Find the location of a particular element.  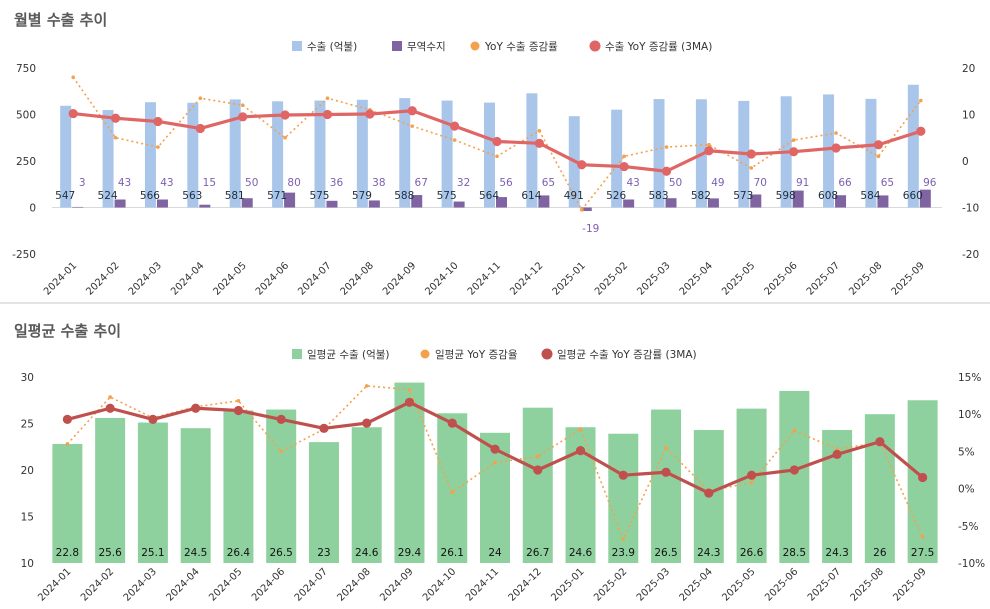

chart1-x-tick: 2024-09 is located at coordinates (399, 278).